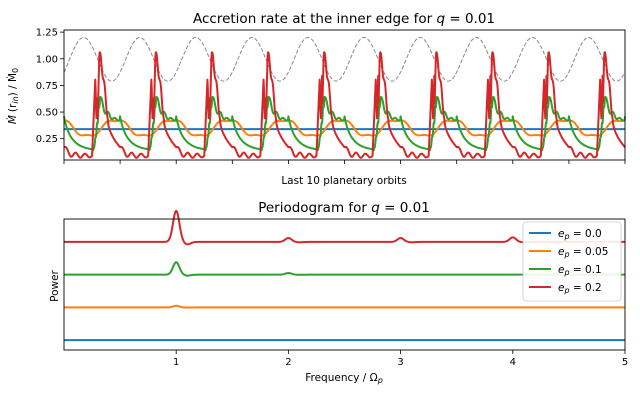 This screenshot has width=640, height=400. I want to click on legend-label: ep = 0.2, so click(580, 288).